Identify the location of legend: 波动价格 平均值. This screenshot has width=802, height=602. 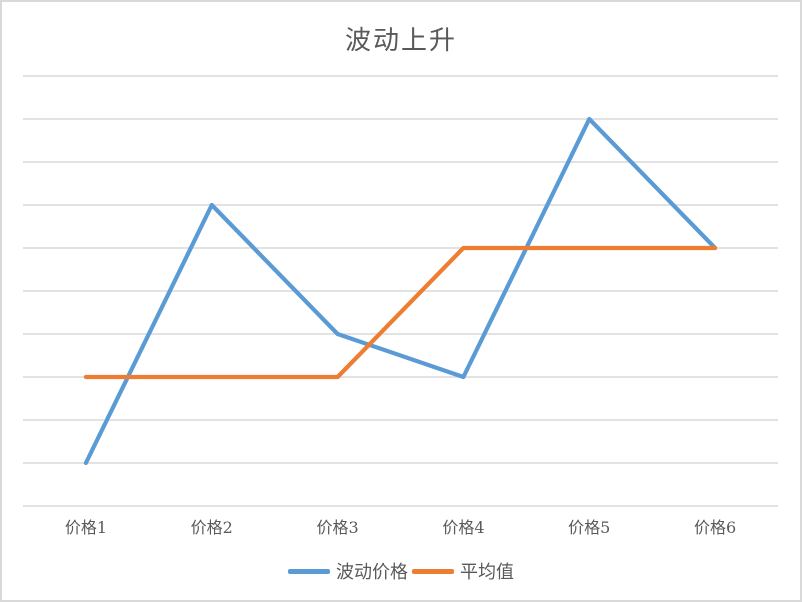
(401, 571).